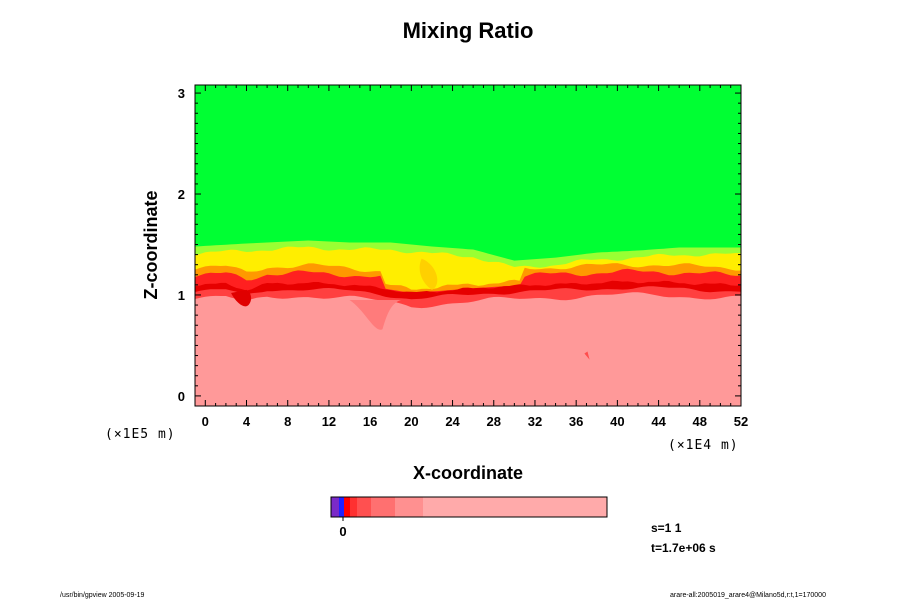 Image resolution: width=900 pixels, height=600 pixels. What do you see at coordinates (576, 421) in the screenshot?
I see `x-tick-label: 36` at bounding box center [576, 421].